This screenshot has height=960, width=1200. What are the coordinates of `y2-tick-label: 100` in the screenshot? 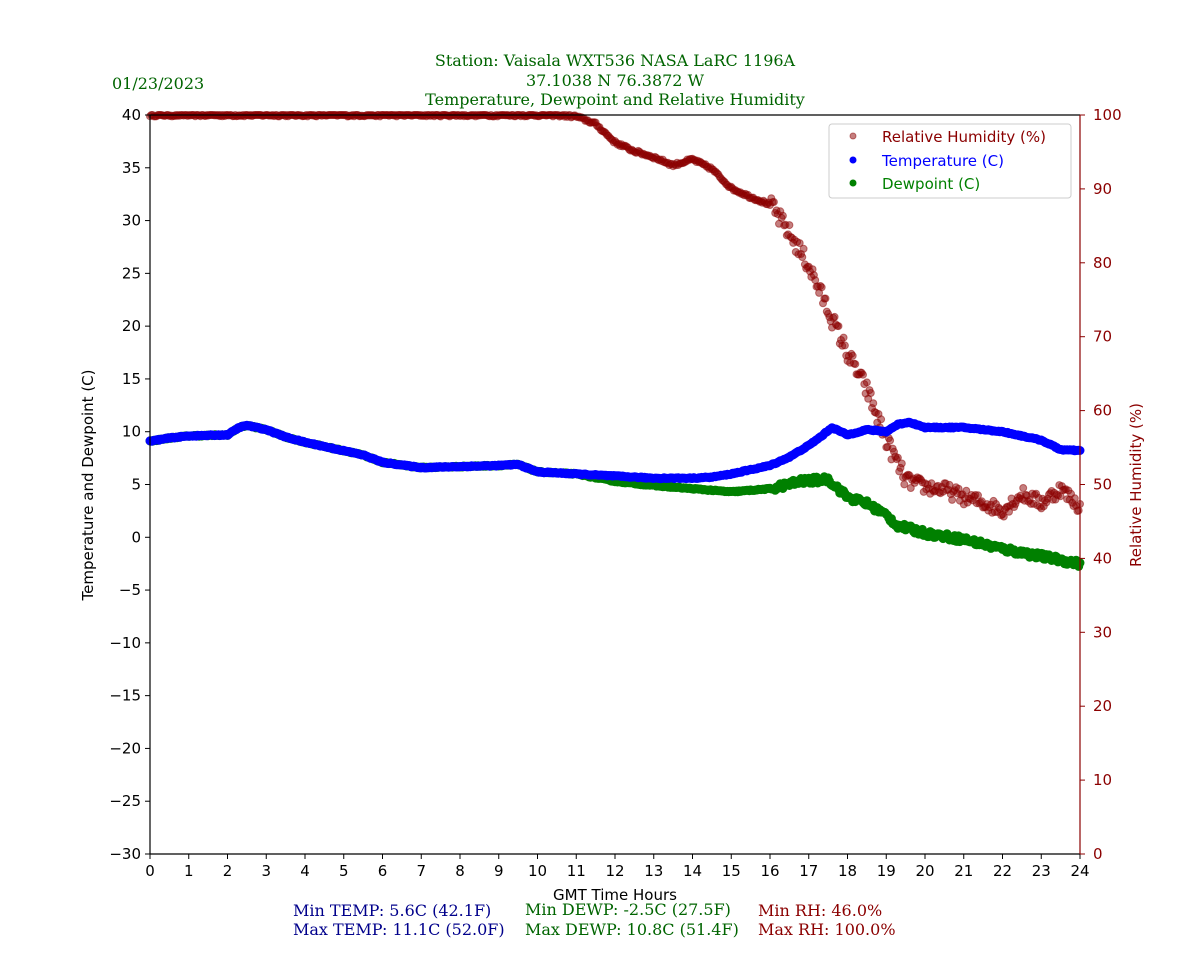 It's located at (1107, 115).